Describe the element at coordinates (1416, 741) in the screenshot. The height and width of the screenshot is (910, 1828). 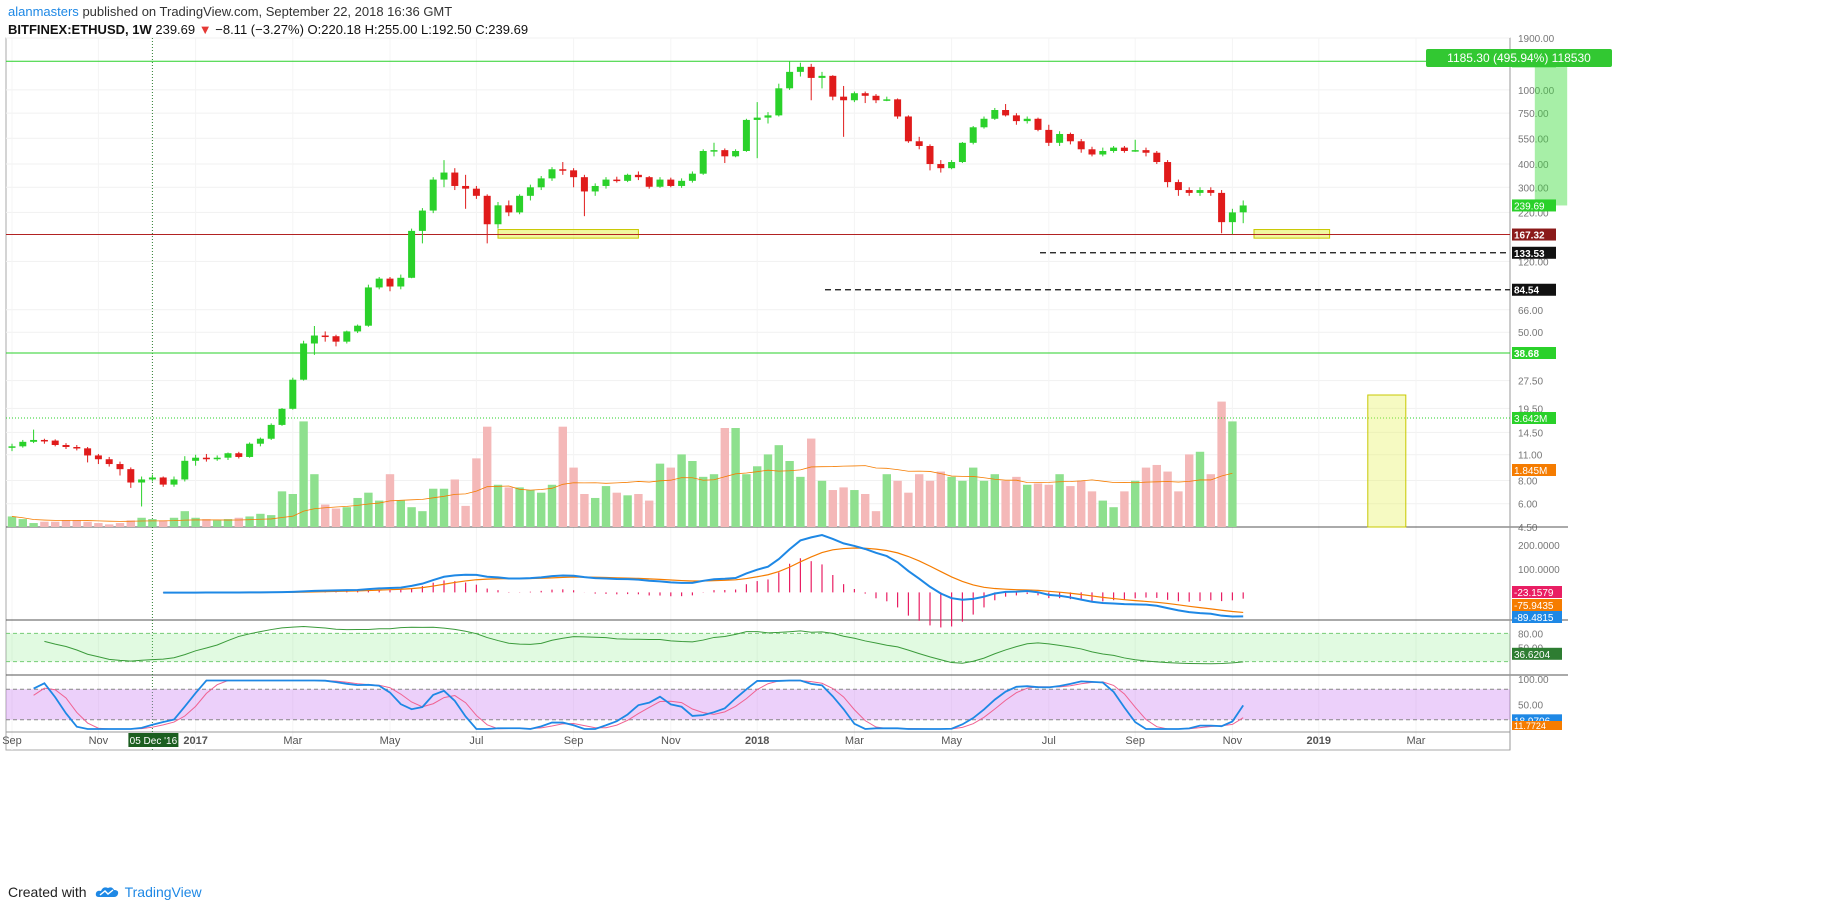
I see `x-tick-label: Mar` at that location.